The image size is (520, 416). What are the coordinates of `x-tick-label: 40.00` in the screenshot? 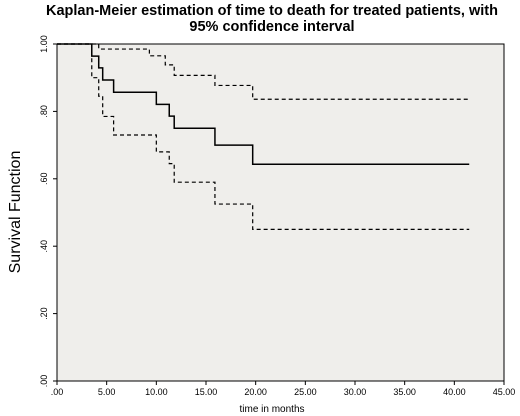 It's located at (454, 392).